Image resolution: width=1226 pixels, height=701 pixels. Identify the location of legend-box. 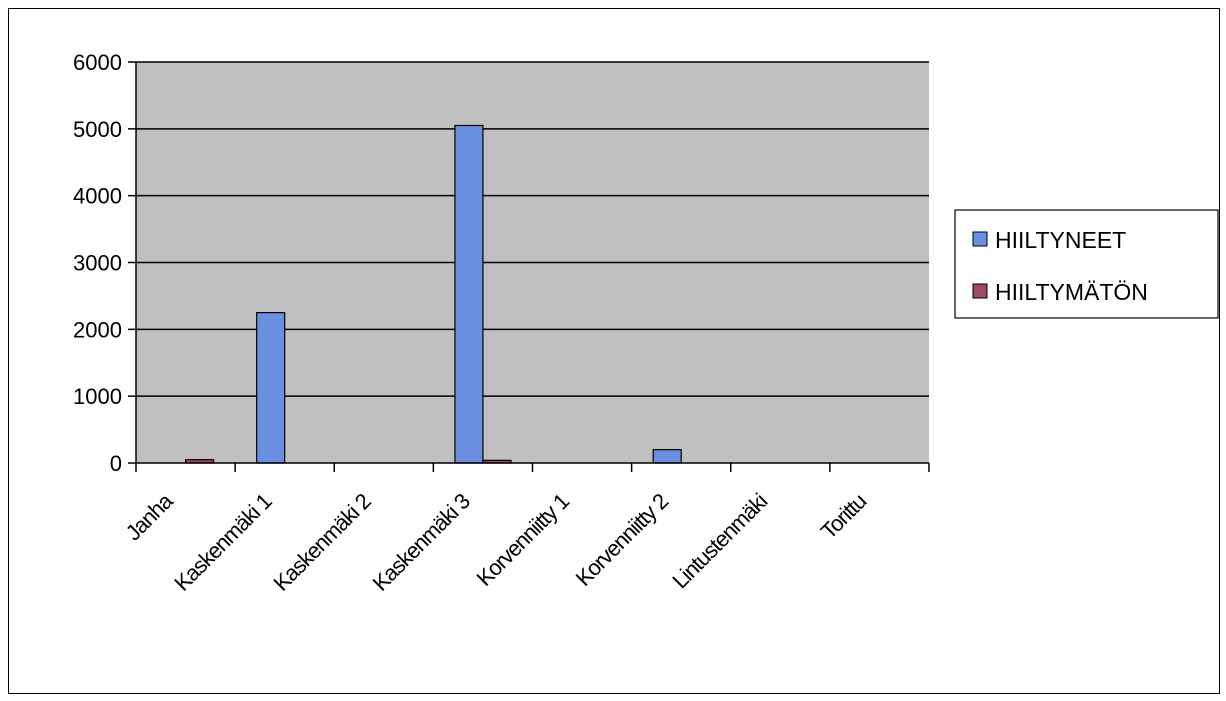
(1086, 264).